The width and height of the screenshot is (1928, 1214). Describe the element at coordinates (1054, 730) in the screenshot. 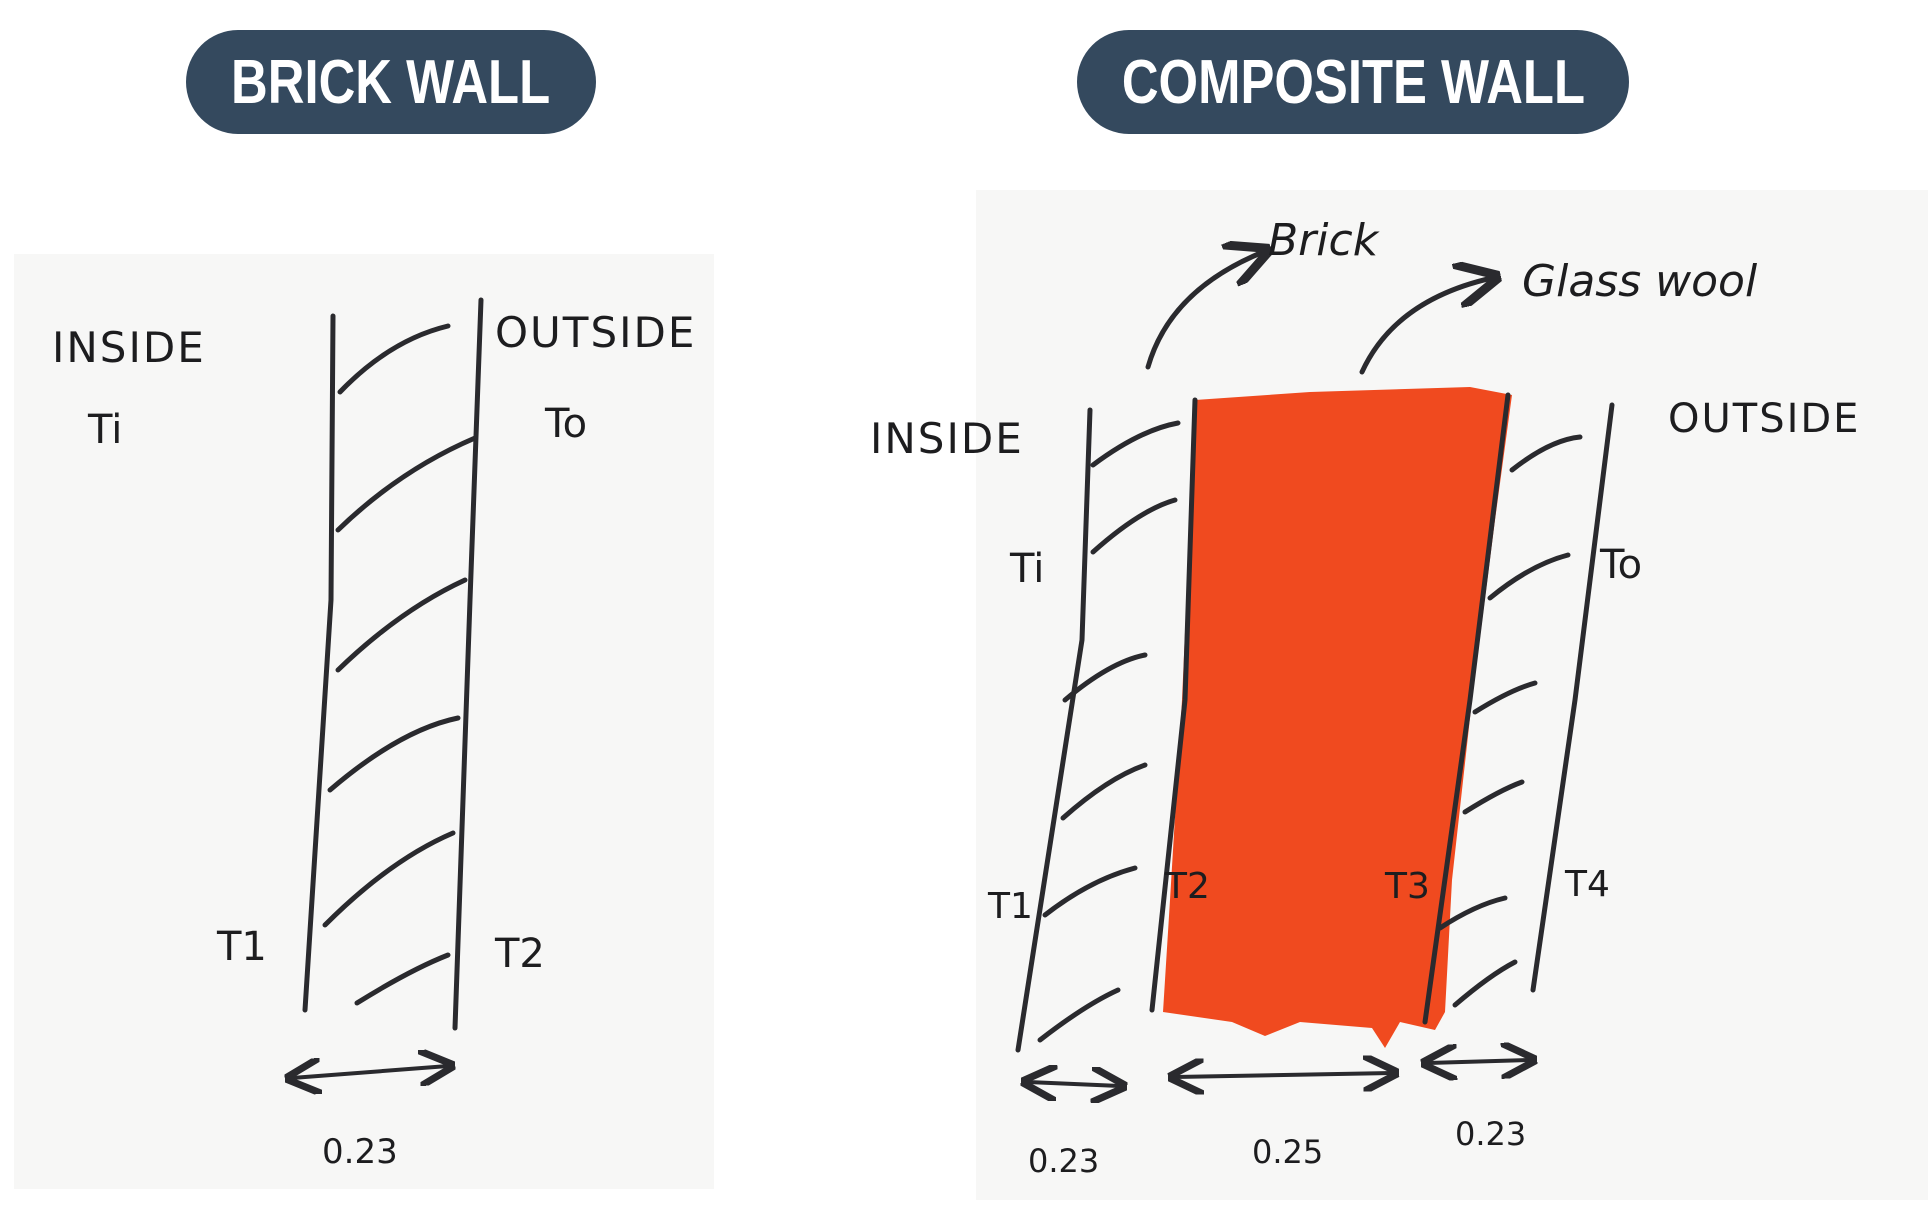

I see `composite-inner-brick-inner-face` at that location.